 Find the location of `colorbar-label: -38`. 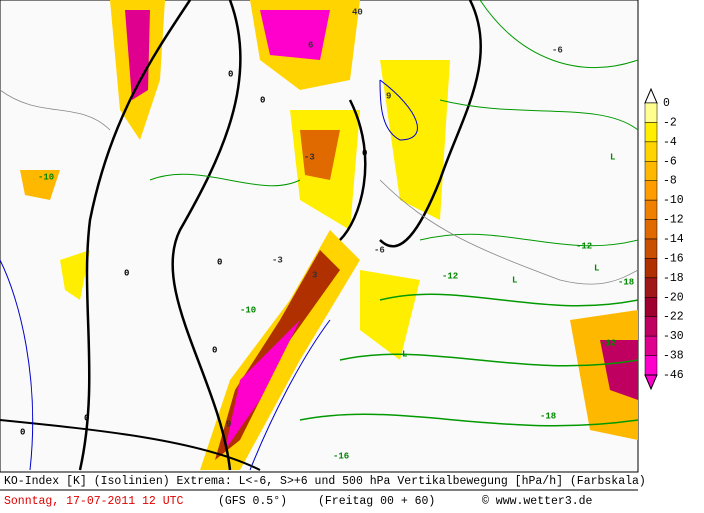

colorbar-label: -38 is located at coordinates (673, 356).